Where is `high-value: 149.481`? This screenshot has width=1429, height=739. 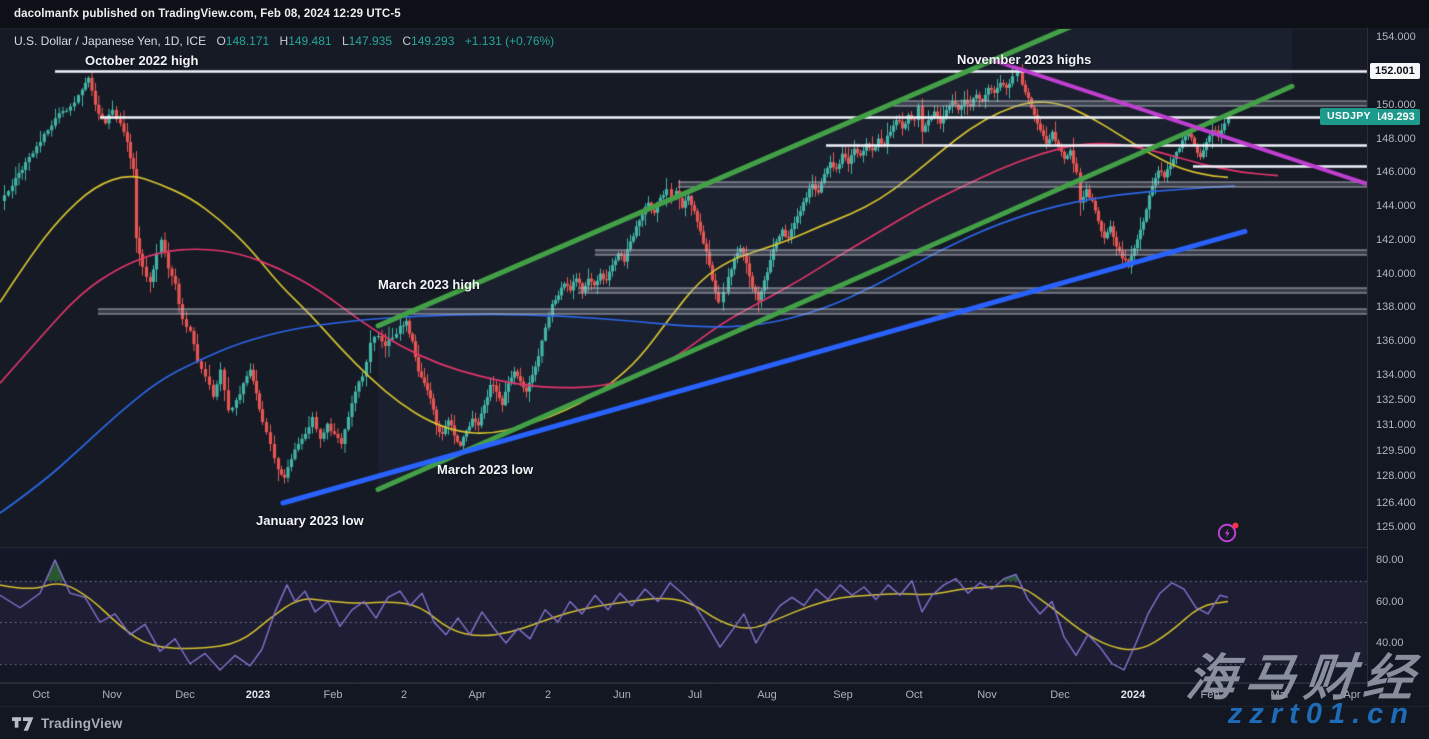 high-value: 149.481 is located at coordinates (310, 41).